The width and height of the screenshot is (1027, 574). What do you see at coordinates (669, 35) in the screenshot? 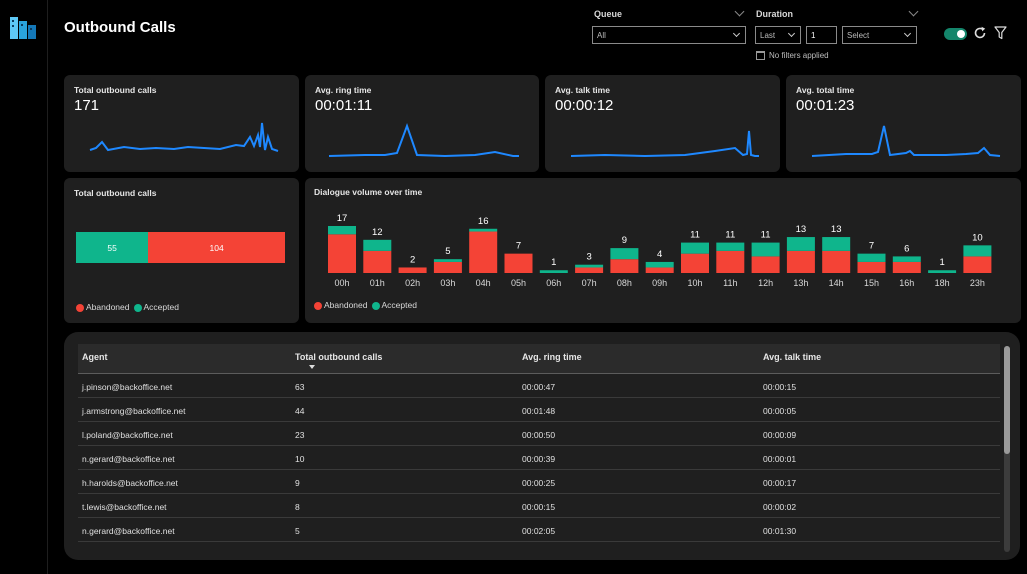
I see `queue-select: All` at bounding box center [669, 35].